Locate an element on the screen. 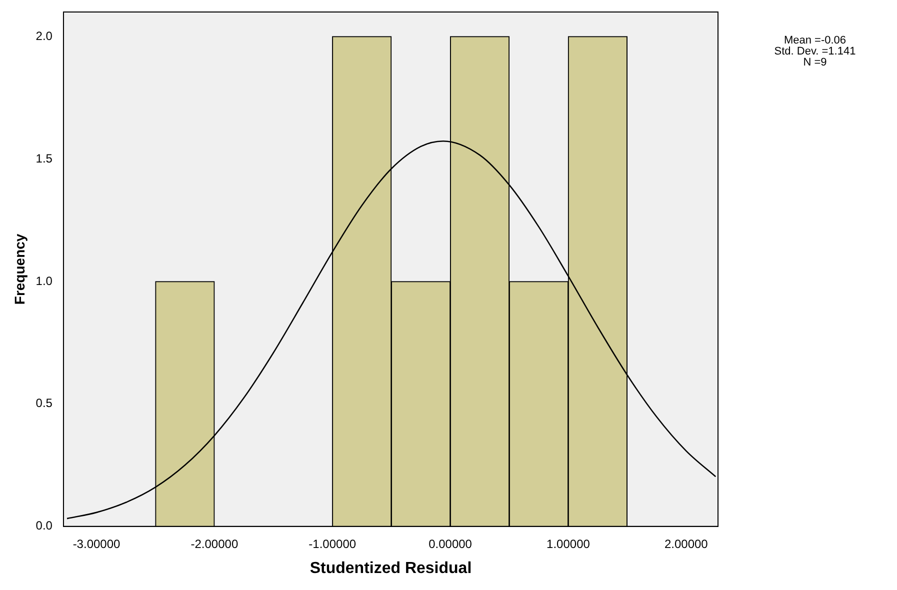 Image resolution: width=897 pixels, height=590 pixels. x-tick-label: -1.00000 is located at coordinates (332, 543).